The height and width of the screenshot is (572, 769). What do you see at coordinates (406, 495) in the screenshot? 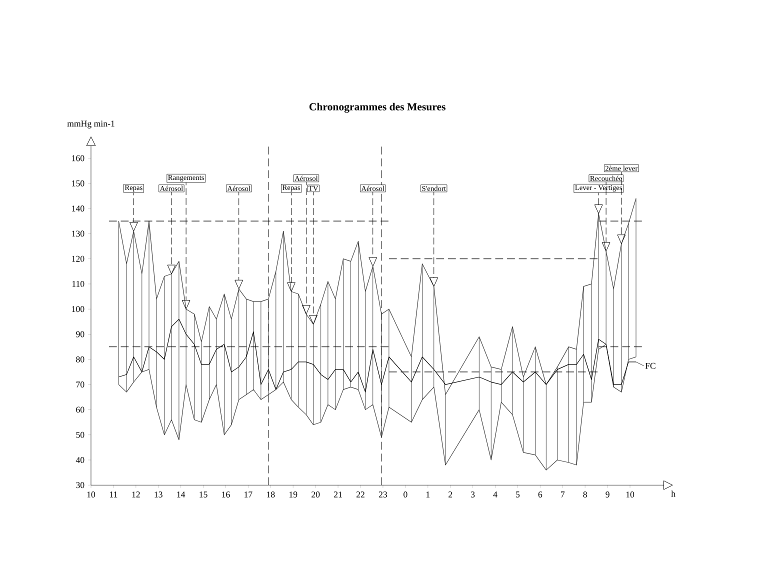
I see `x-tick-label: 0` at bounding box center [406, 495].